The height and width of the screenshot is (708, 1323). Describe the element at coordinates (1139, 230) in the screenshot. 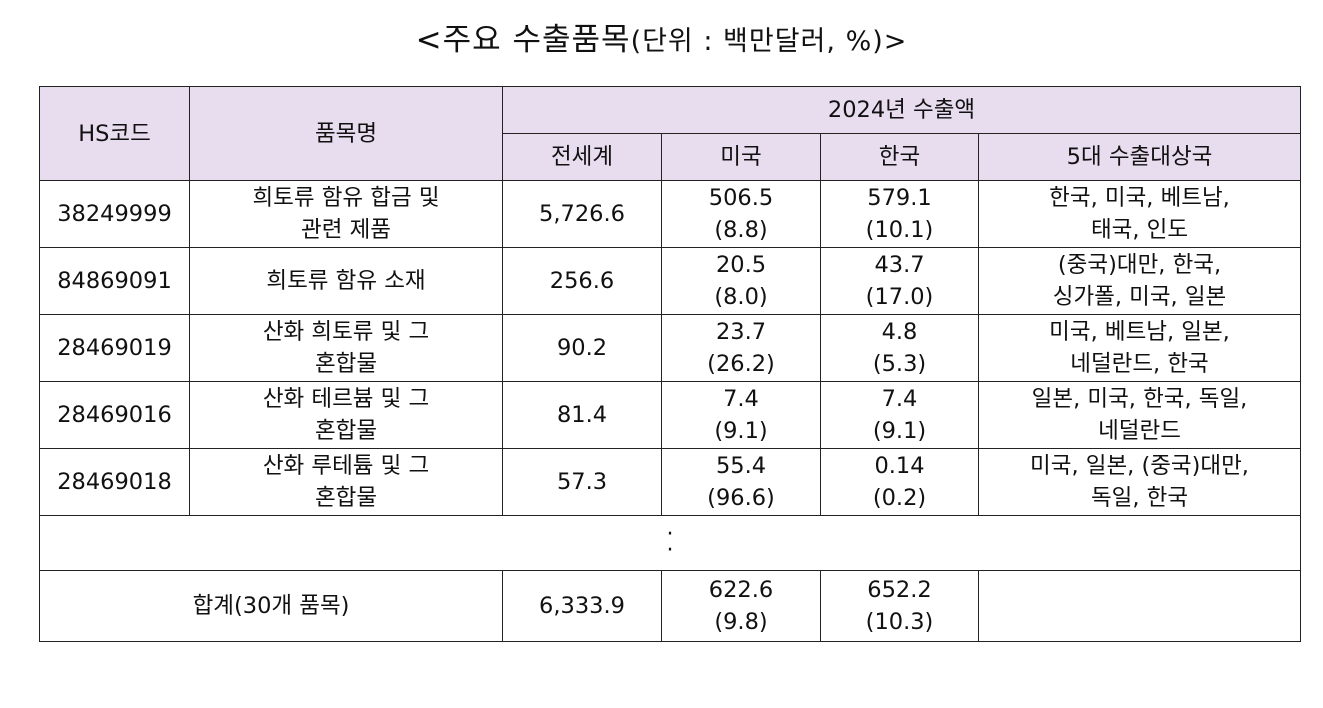

I see `top5-line2: 태국, 인도` at that location.